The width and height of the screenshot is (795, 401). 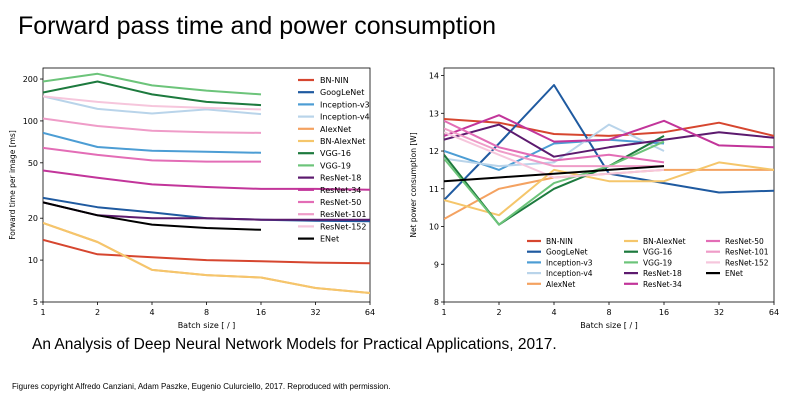 I want to click on y-tick-label: 9, so click(x=436, y=264).